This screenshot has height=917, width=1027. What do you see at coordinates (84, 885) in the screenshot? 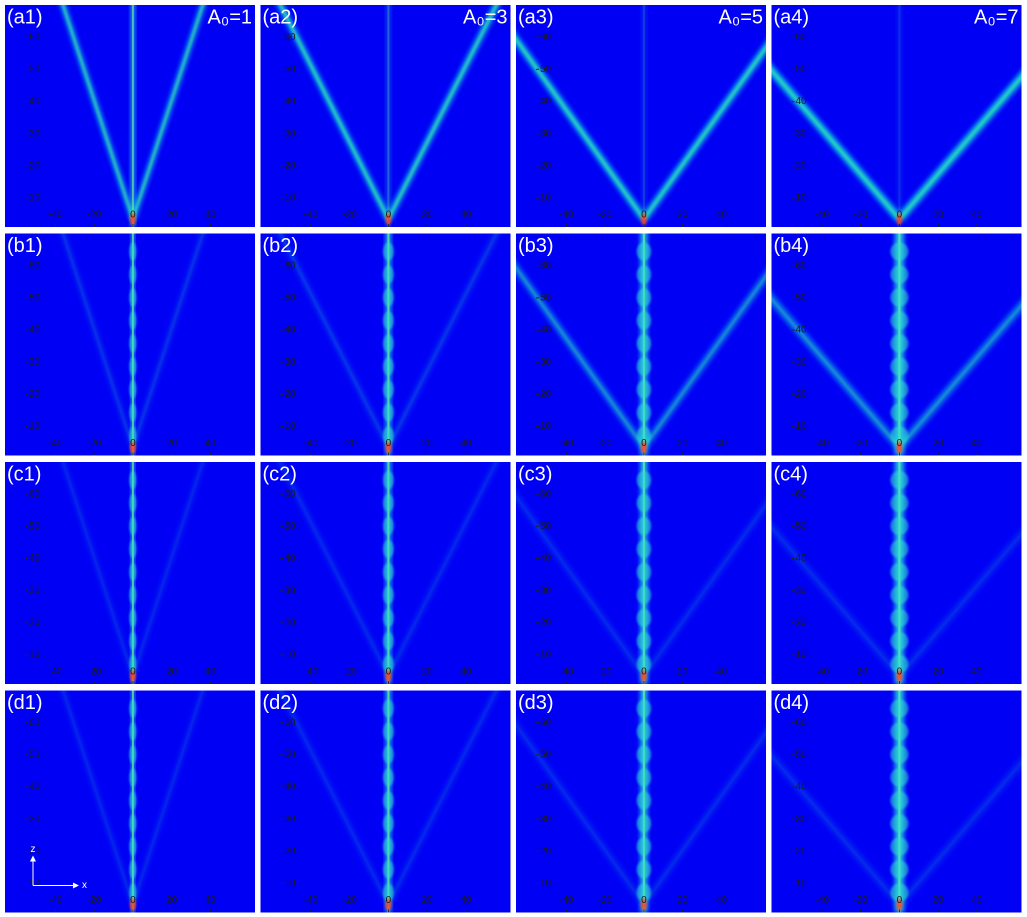
I see `x-axis-label: x` at bounding box center [84, 885].